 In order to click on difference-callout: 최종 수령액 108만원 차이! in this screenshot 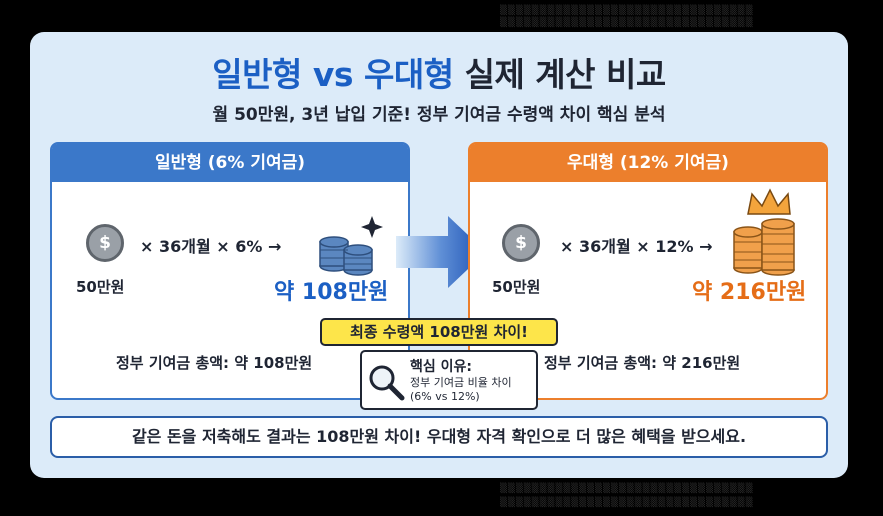, I will do `click(439, 332)`.